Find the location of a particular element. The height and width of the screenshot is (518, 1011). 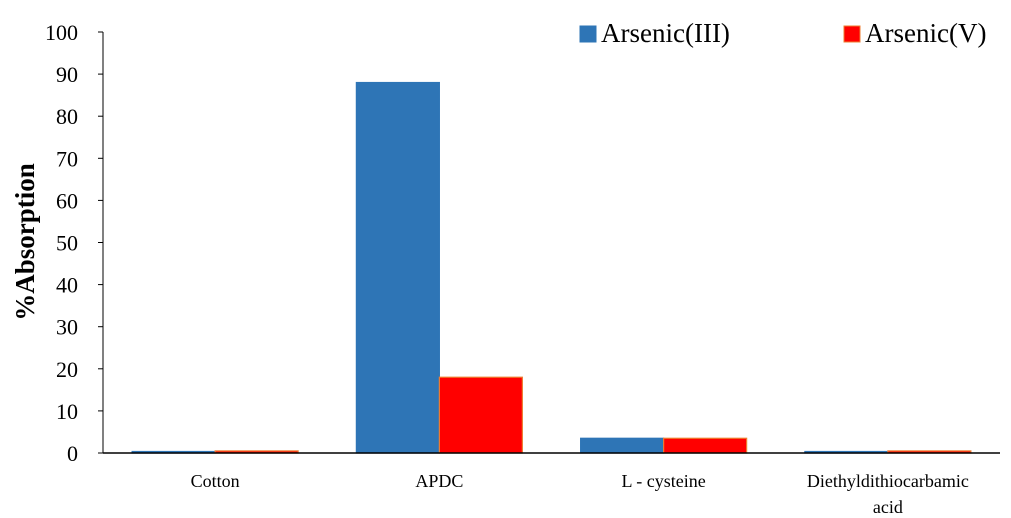

y-tick-label: 40 is located at coordinates (67, 285).